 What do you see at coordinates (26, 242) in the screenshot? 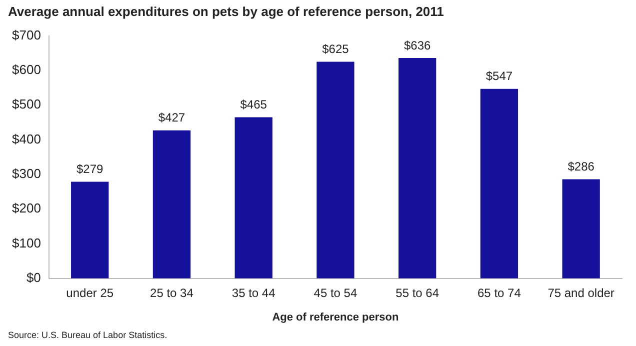
I see `y-tick-label: $100` at bounding box center [26, 242].